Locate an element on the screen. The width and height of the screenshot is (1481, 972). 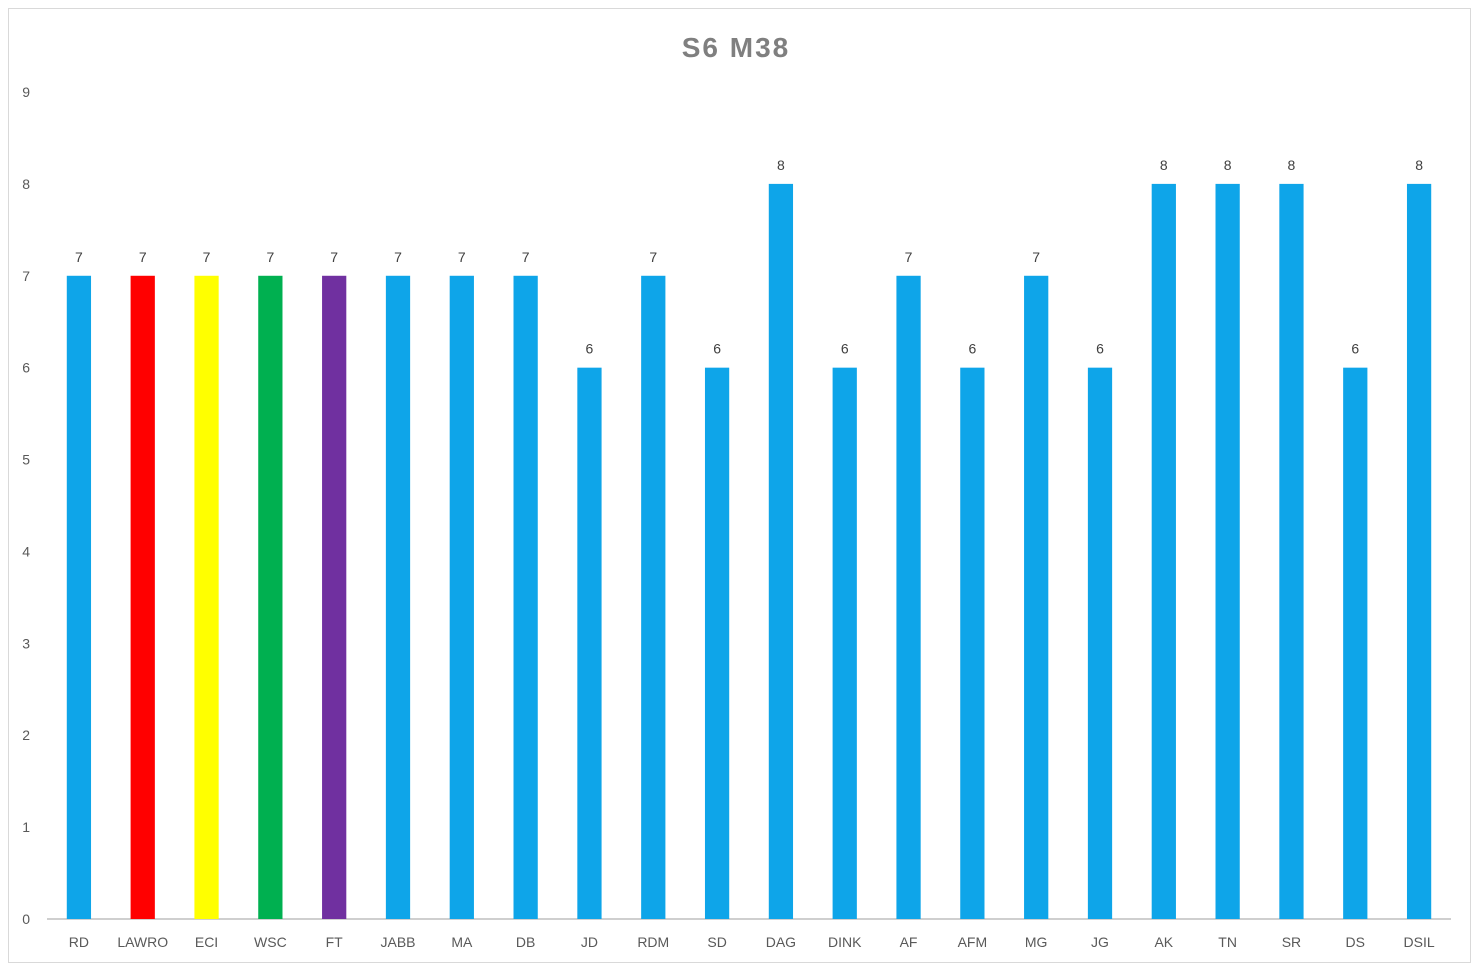
x-tick-label: AF is located at coordinates (909, 942).